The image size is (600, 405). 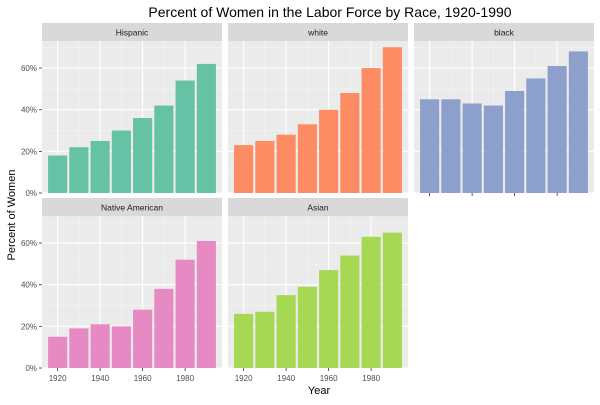 I want to click on facet-strip-label: white, so click(x=317, y=33).